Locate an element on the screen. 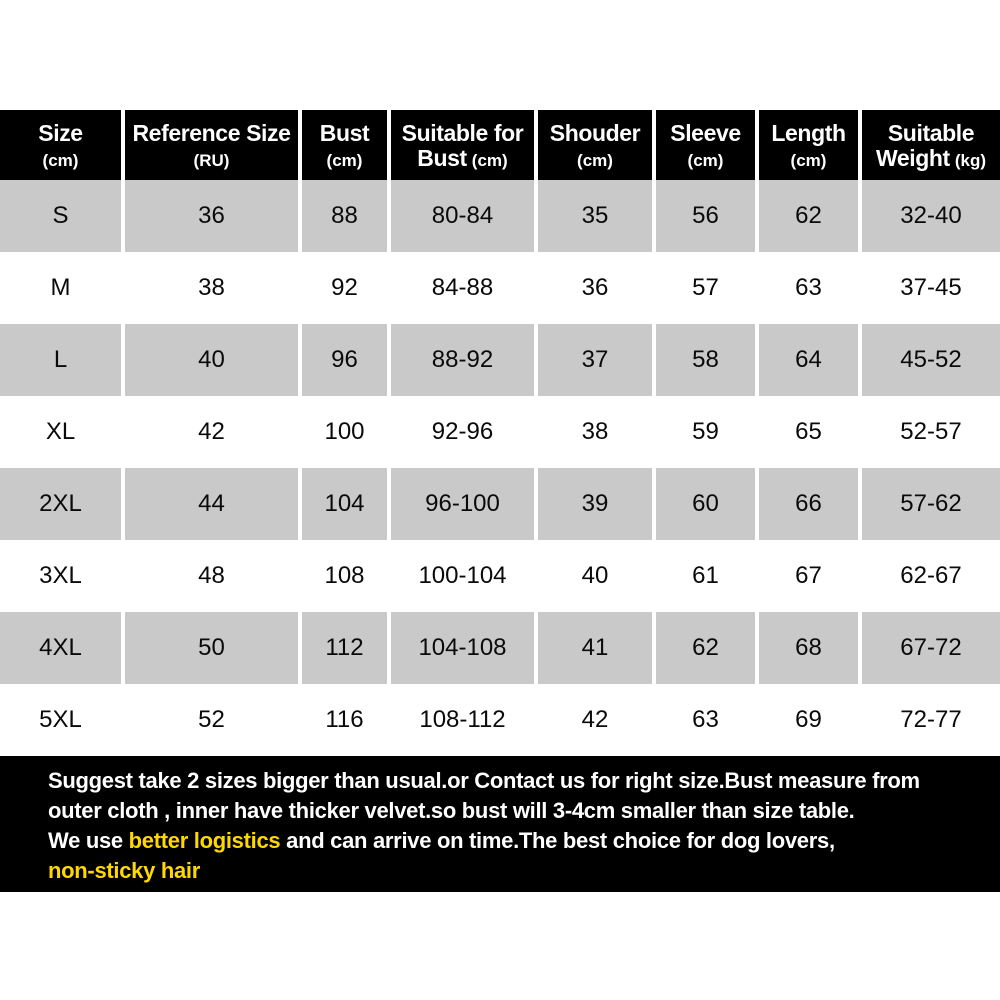  table-row: L 40 96 88-92 37 58 64 45-52 is located at coordinates (500, 360).